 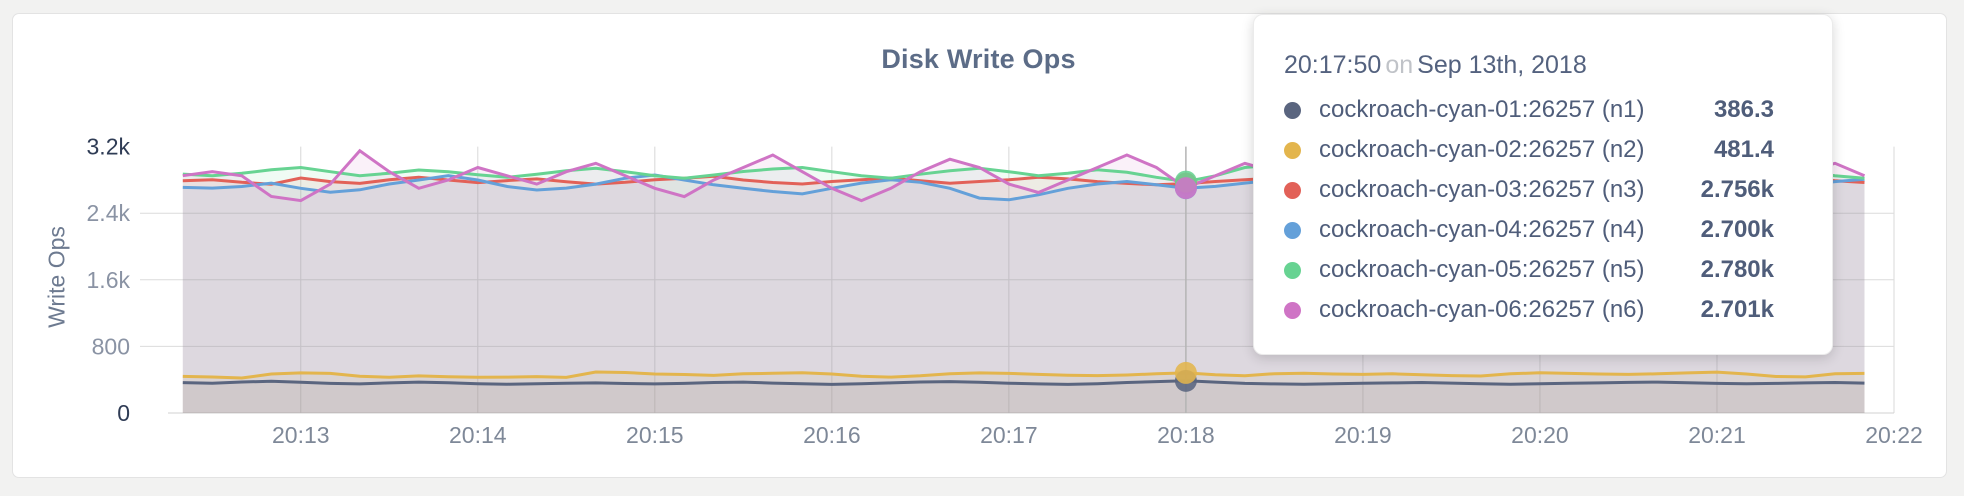 I want to click on y-tick-label: 800, so click(x=111, y=346).